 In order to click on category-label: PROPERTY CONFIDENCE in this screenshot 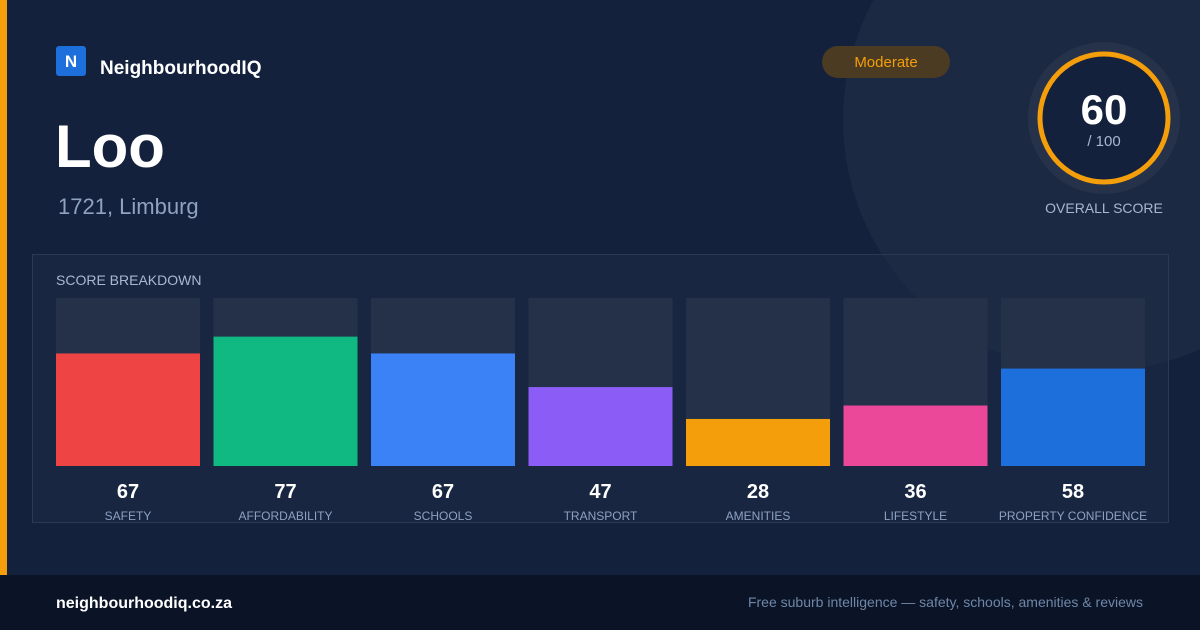, I will do `click(1073, 516)`.